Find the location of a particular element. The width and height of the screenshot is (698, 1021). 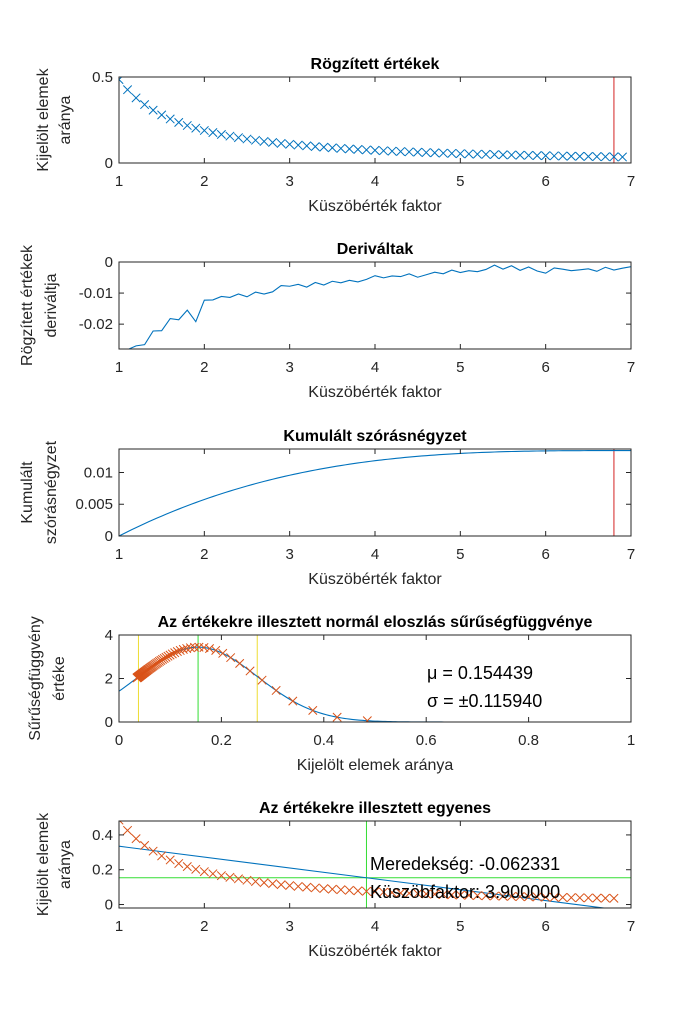

y-tick-label: 2 is located at coordinates (109, 679).